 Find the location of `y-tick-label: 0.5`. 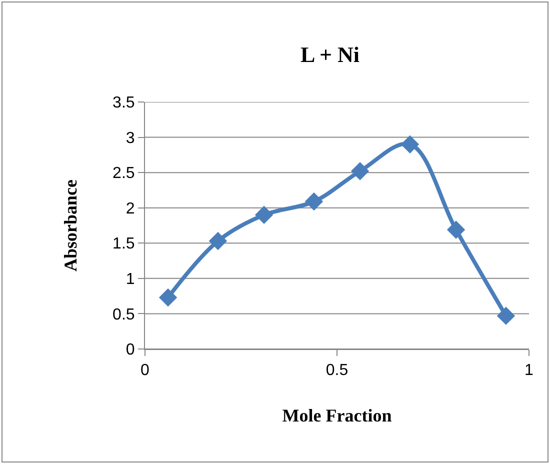

y-tick-label: 0.5 is located at coordinates (123, 315).